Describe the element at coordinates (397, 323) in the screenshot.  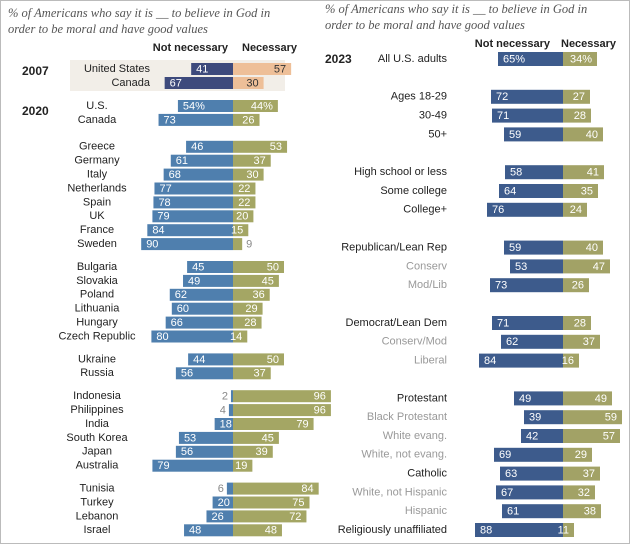
I see `category-label: Democrat/Lean Dem` at that location.